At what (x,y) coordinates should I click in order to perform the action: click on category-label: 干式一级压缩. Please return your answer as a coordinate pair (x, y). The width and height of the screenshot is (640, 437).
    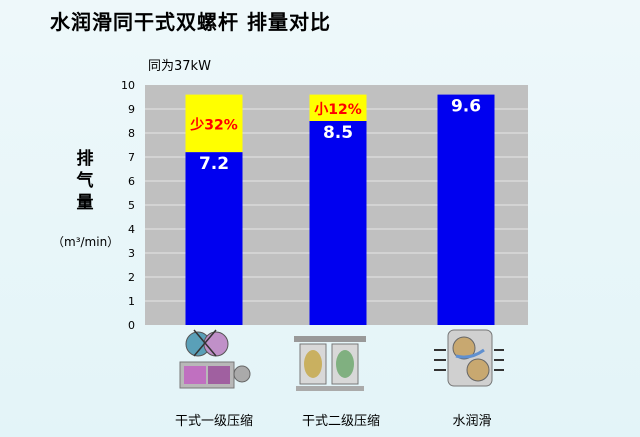
    Looking at the image, I should click on (213, 421).